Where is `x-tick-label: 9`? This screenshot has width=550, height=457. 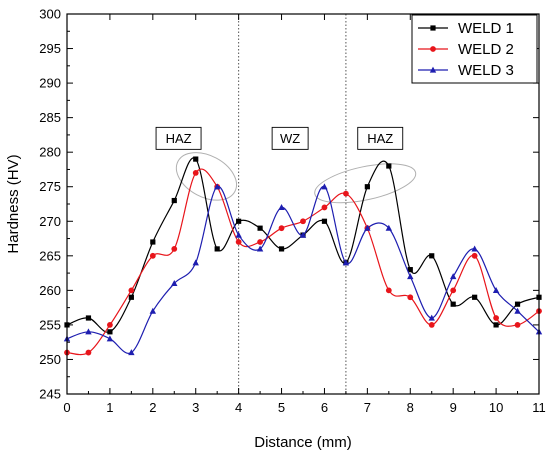 x-tick-label: 9 is located at coordinates (453, 407).